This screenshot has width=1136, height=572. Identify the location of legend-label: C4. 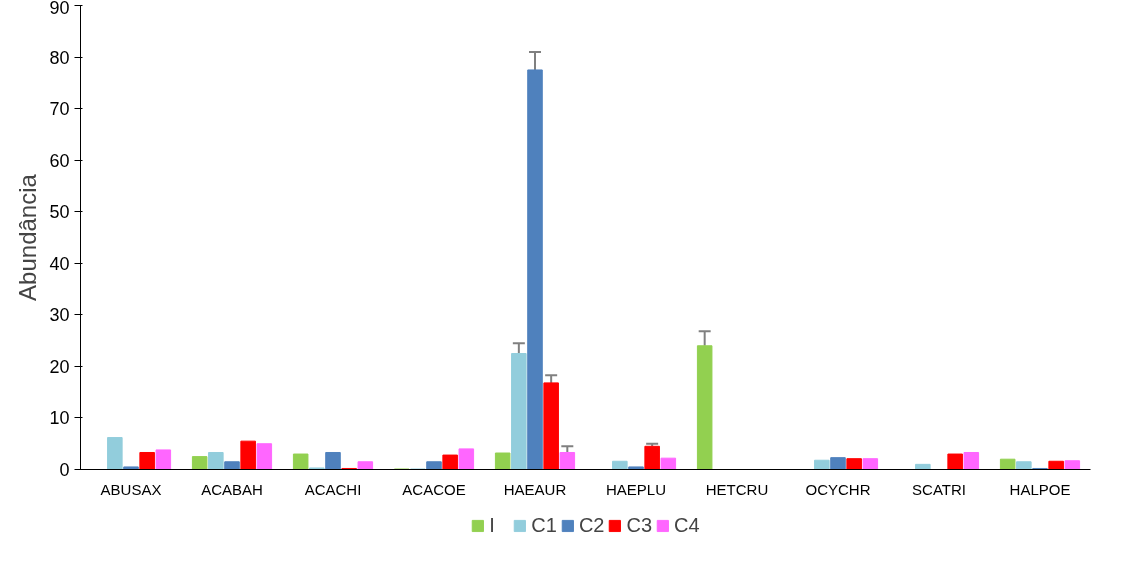
(687, 525).